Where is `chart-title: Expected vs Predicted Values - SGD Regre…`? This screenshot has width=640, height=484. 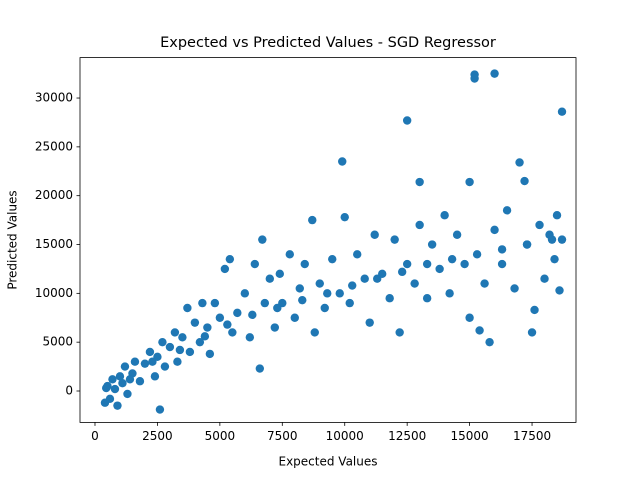 chart-title: Expected vs Predicted Values - SGD Regre… is located at coordinates (328, 43).